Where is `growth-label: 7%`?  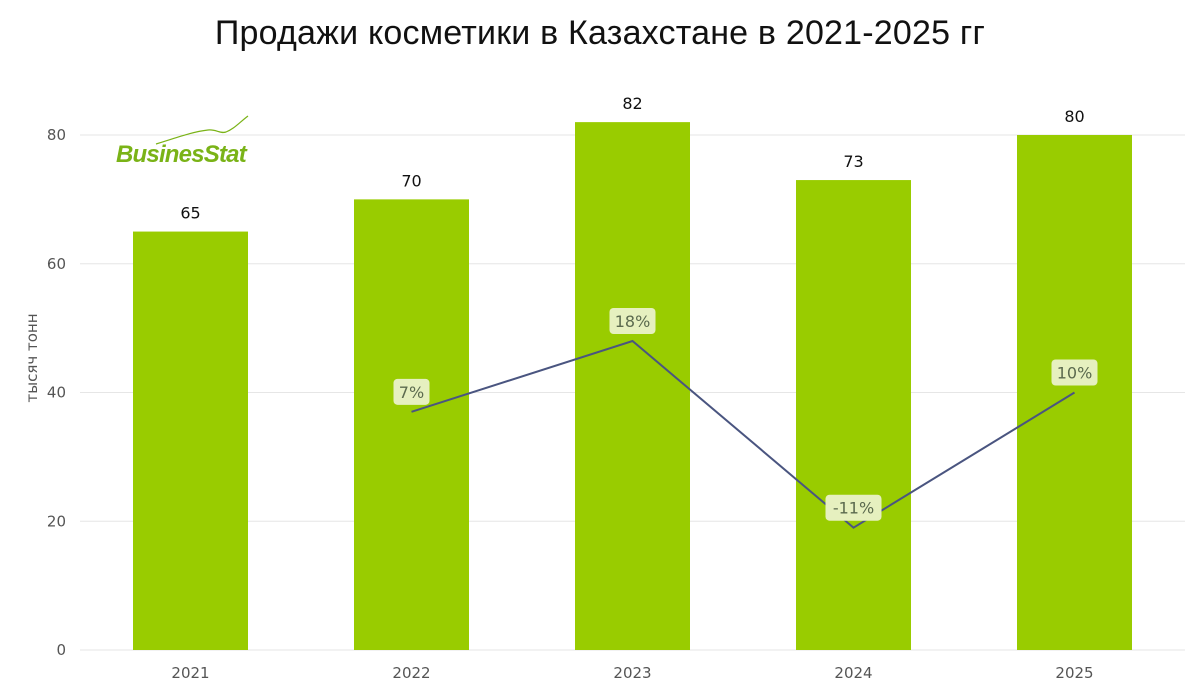
growth-label: 7% is located at coordinates (411, 391).